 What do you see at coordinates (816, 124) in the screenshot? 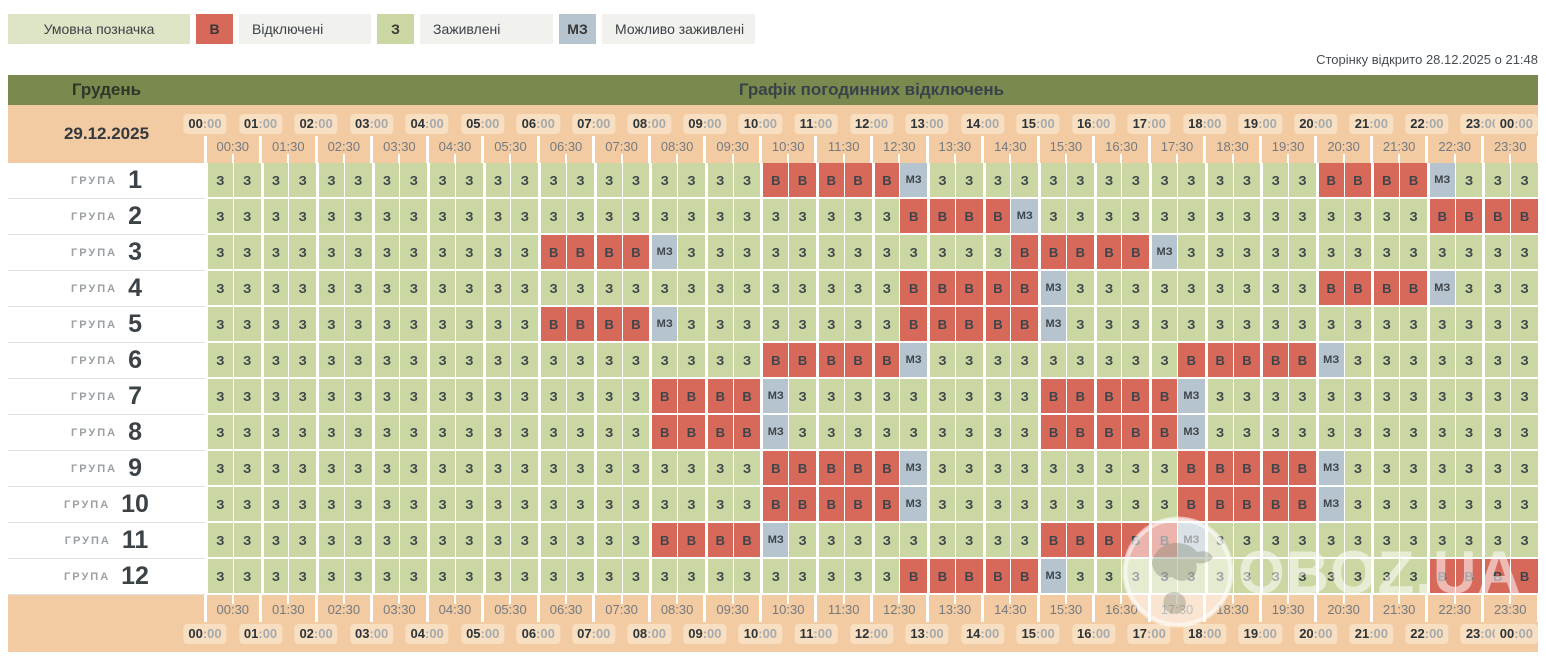
I see `time-label-hour: 11:00` at bounding box center [816, 124].